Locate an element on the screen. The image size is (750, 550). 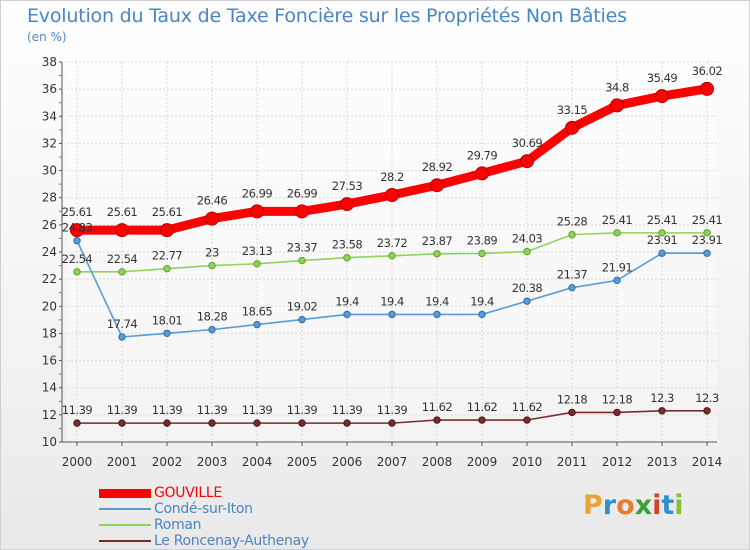
x-tick-label: 2005 is located at coordinates (302, 462).